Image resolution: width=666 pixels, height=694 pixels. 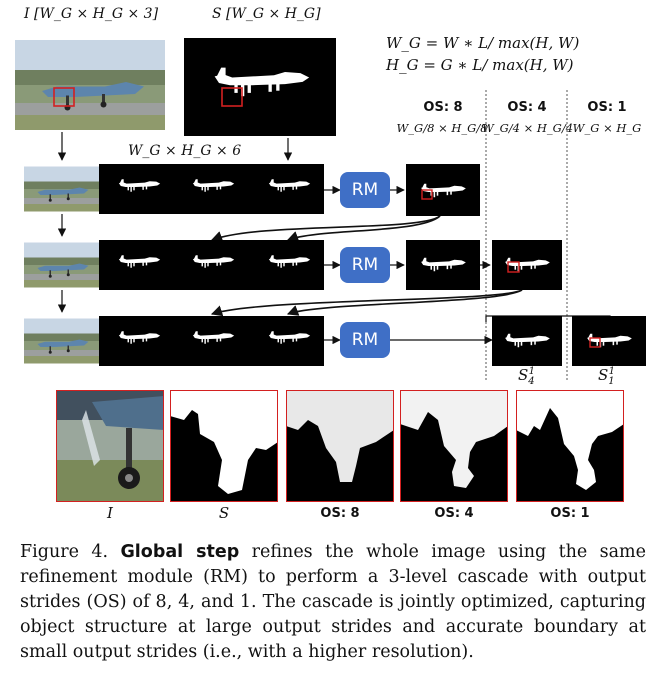 I want to click on row2-input-stack, so click(x=174, y=265).